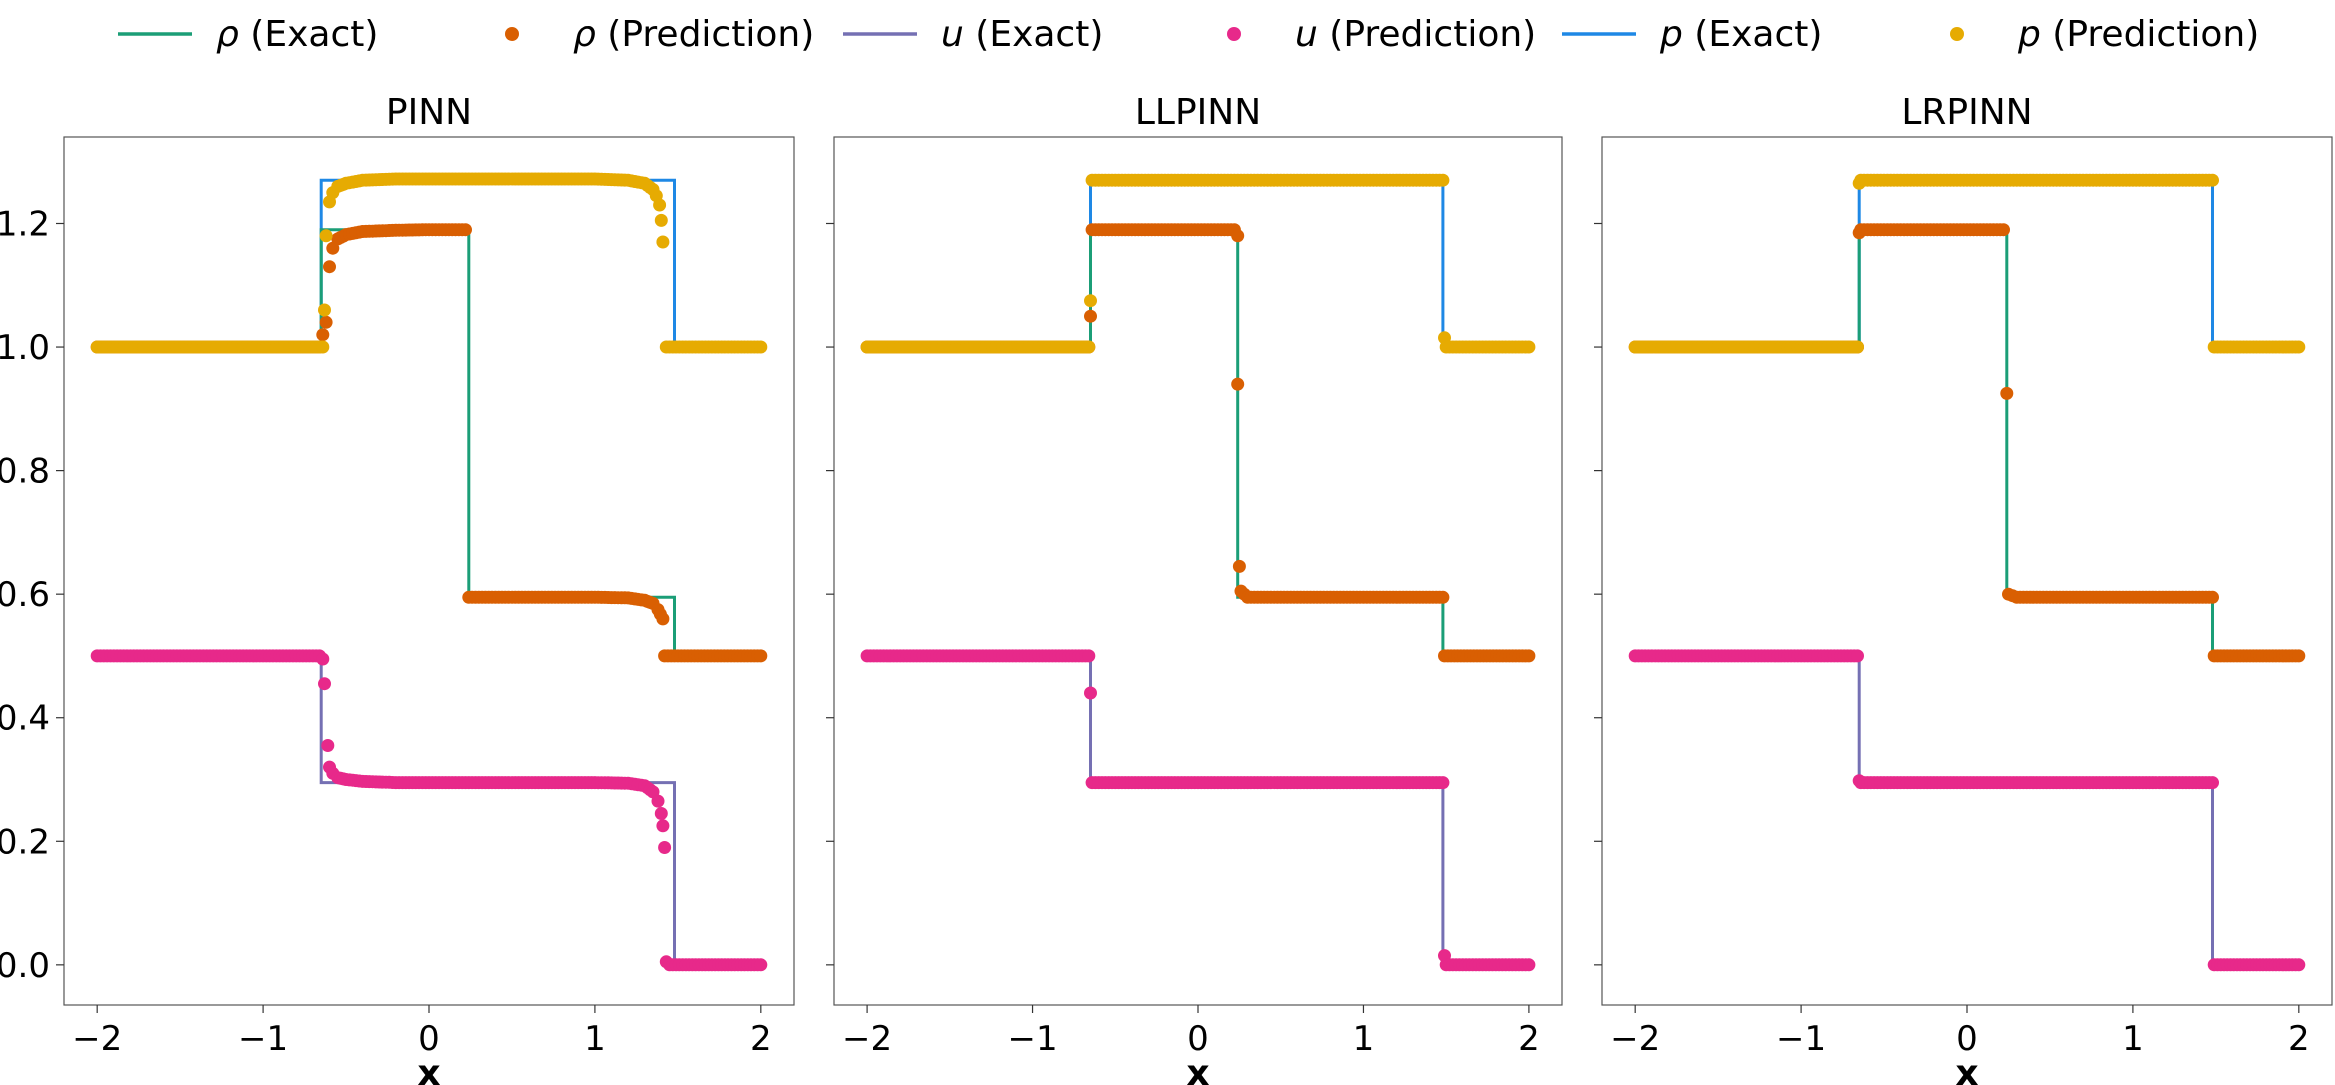 Image resolution: width=2335 pixels, height=1085 pixels. Describe the element at coordinates (1415, 34) in the screenshot. I see `legend-label: u (Prediction)` at that location.